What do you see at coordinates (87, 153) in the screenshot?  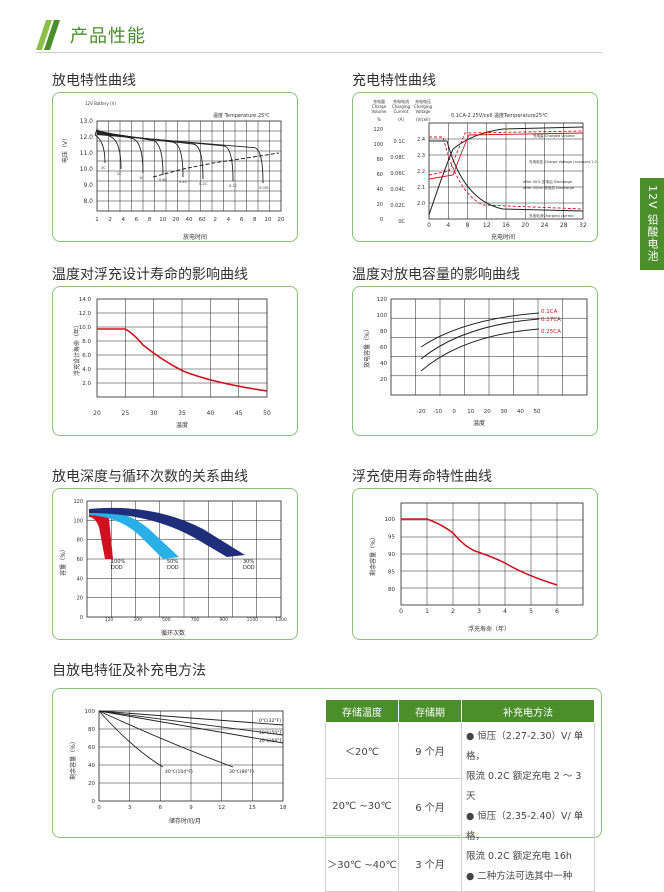 I see `discharge-ytick: 11.0` at bounding box center [87, 153].